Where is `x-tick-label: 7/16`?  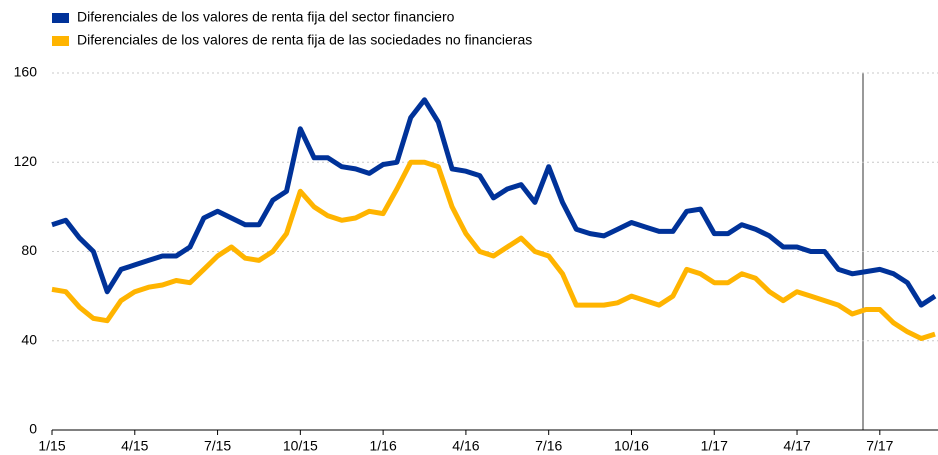
x-tick-label: 7/16 is located at coordinates (548, 446).